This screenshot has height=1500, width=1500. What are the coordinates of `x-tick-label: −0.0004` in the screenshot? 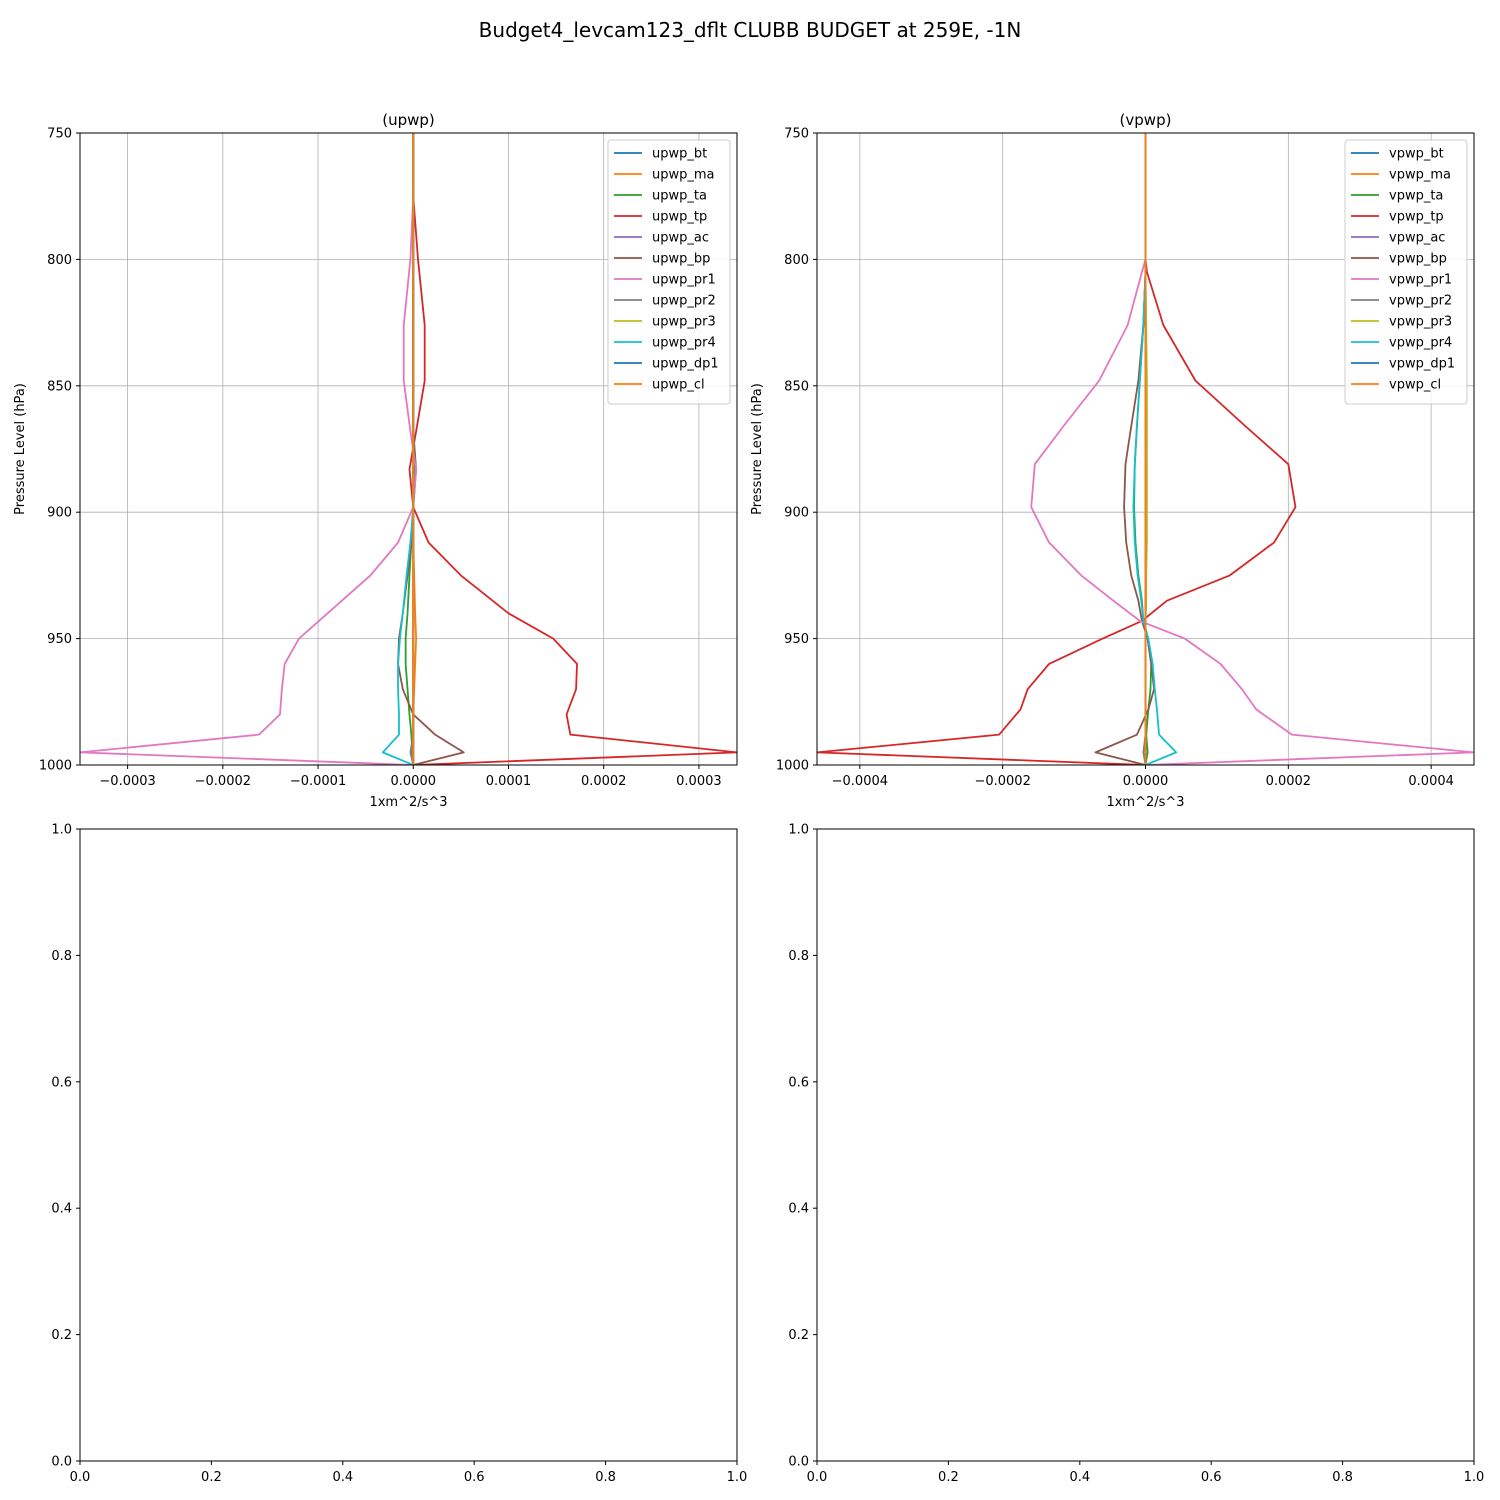 It's located at (860, 781).